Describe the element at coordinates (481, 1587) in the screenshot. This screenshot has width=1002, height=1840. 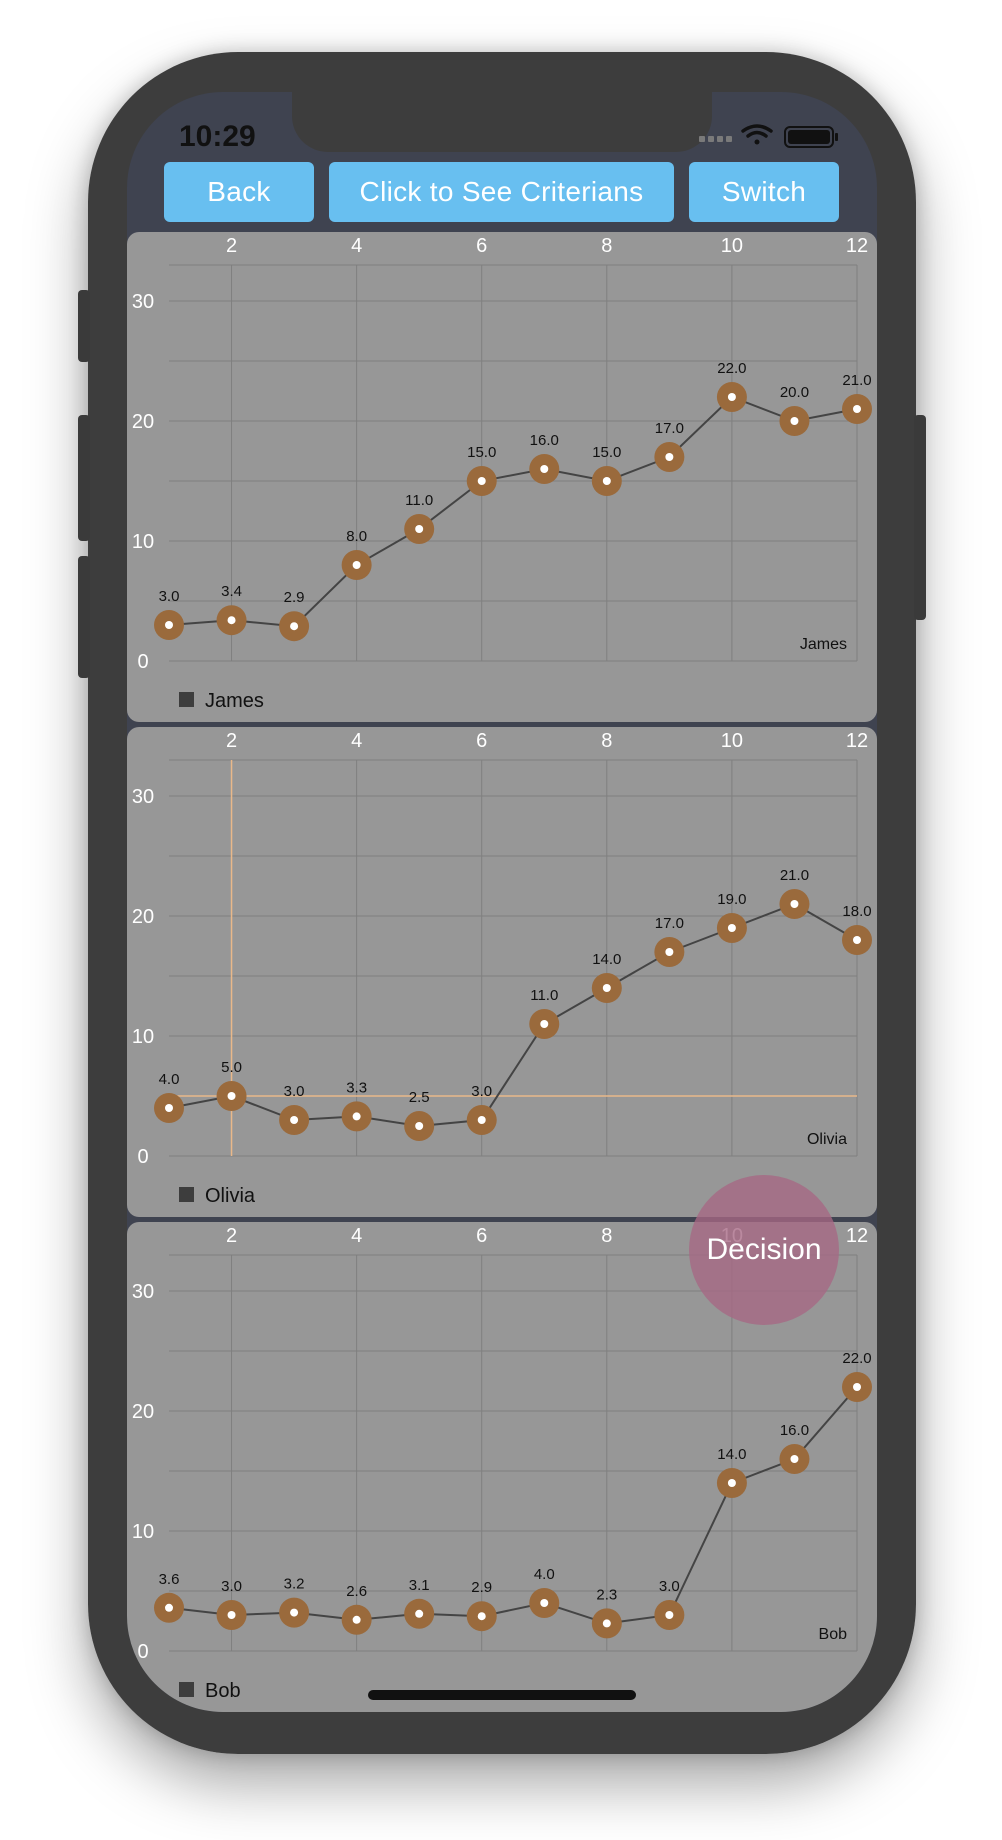
I see `data-label: 2.9` at that location.